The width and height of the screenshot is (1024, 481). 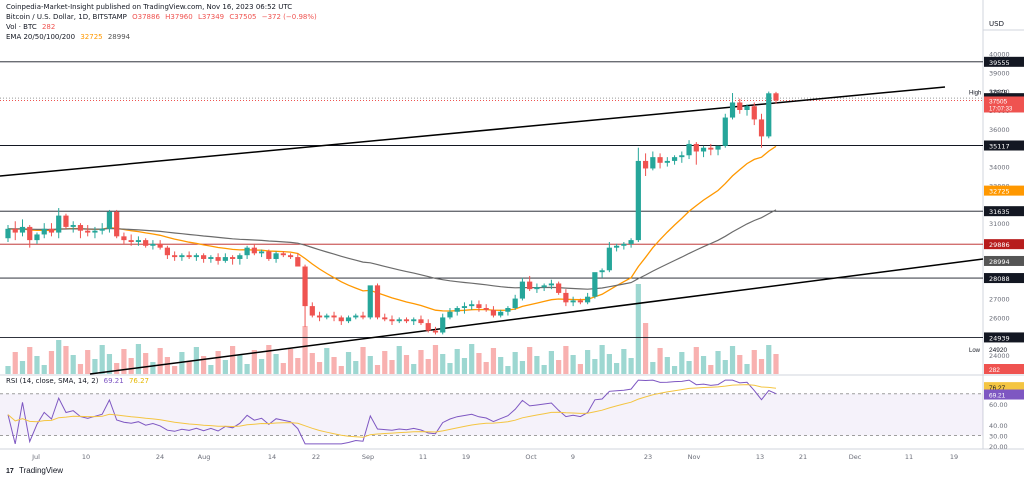 I want to click on level-price-label: 29886, so click(x=999, y=245).